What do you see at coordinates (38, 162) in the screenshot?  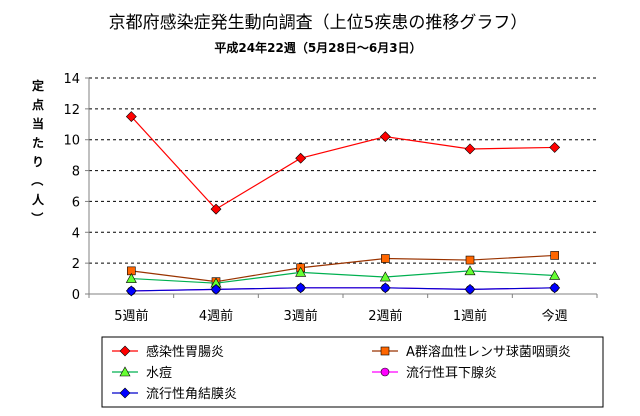 I see `y-axis-label-char: り` at bounding box center [38, 162].